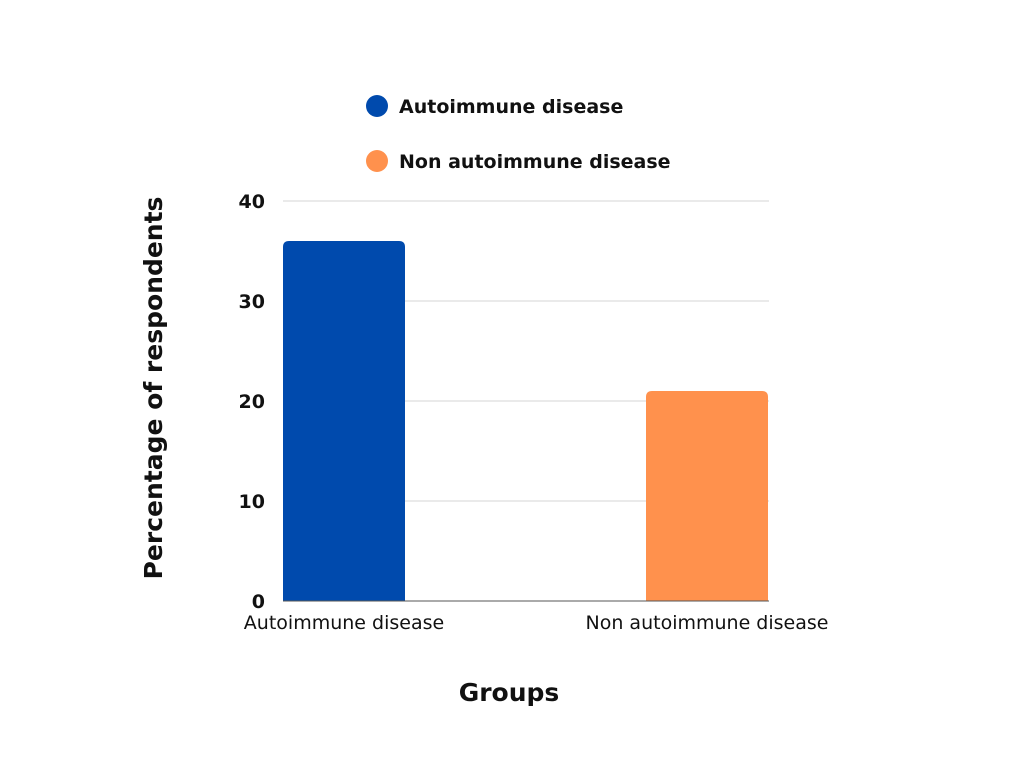 The width and height of the screenshot is (1024, 768). What do you see at coordinates (511, 107) in the screenshot?
I see `legend-label-autoimmune: Autoimmune disease` at bounding box center [511, 107].